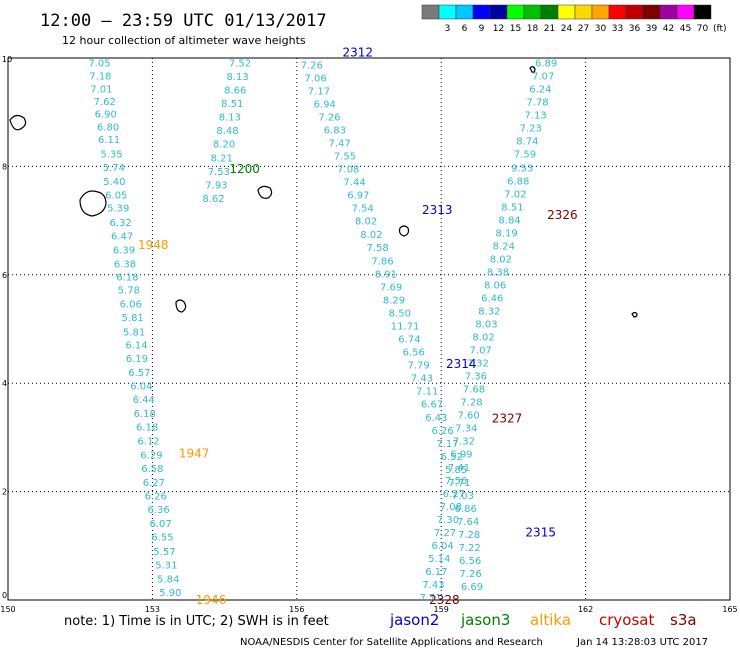  What do you see at coordinates (525, 154) in the screenshot?
I see `wave-height-value: 7.59` at bounding box center [525, 154].